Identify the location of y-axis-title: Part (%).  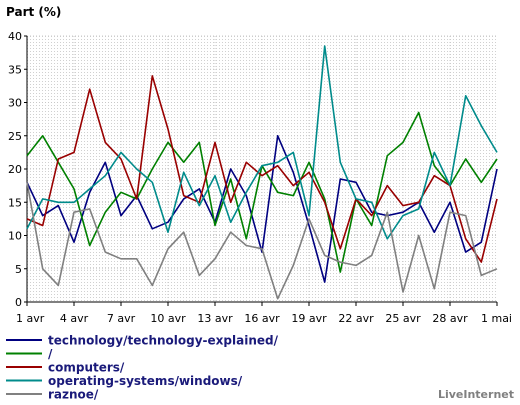
(33, 12).